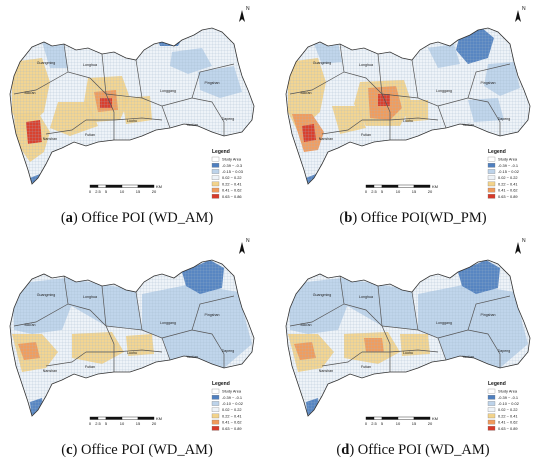 The height and width of the screenshot is (465, 550). Describe the element at coordinates (423, 218) in the screenshot. I see `caption-text: Office POI(WD_PM)` at that location.